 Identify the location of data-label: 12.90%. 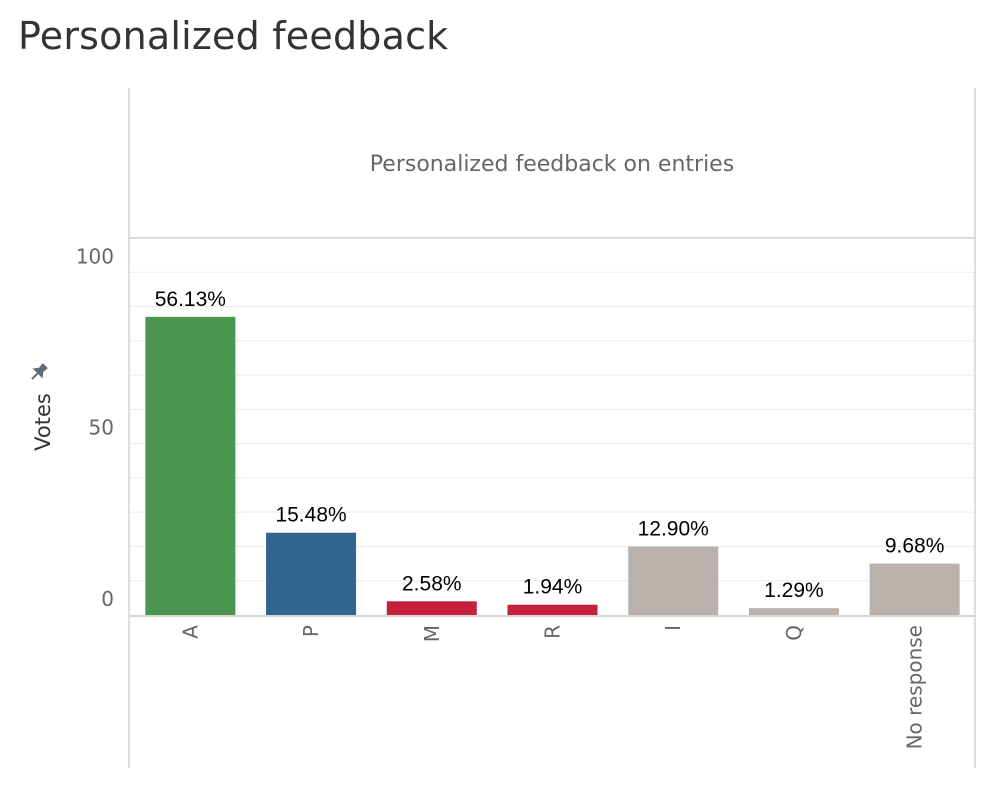
(673, 528).